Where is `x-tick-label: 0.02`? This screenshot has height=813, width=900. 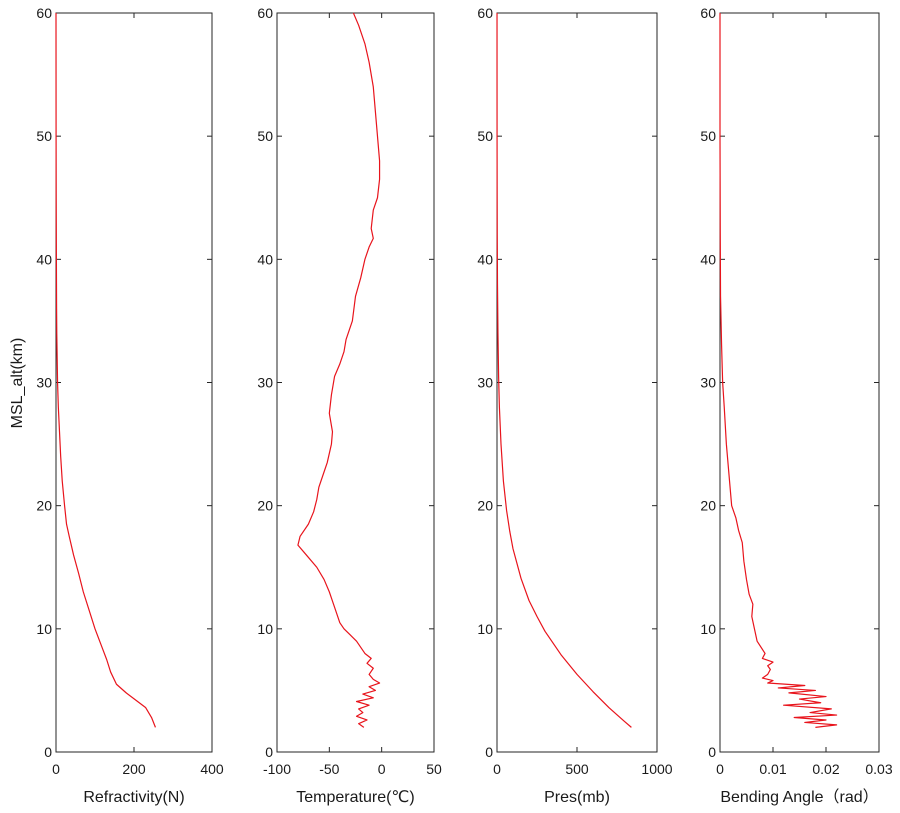 x-tick-label: 0.02 is located at coordinates (825, 769).